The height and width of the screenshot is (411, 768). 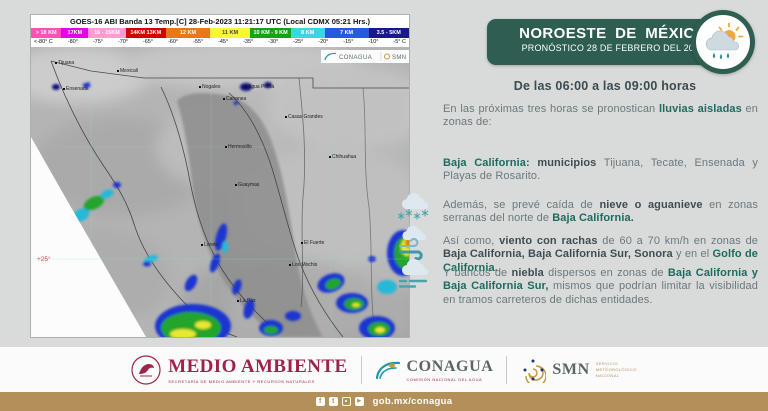 I want to click on forecast-text-span: Golfo de California., so click(x=600, y=261).